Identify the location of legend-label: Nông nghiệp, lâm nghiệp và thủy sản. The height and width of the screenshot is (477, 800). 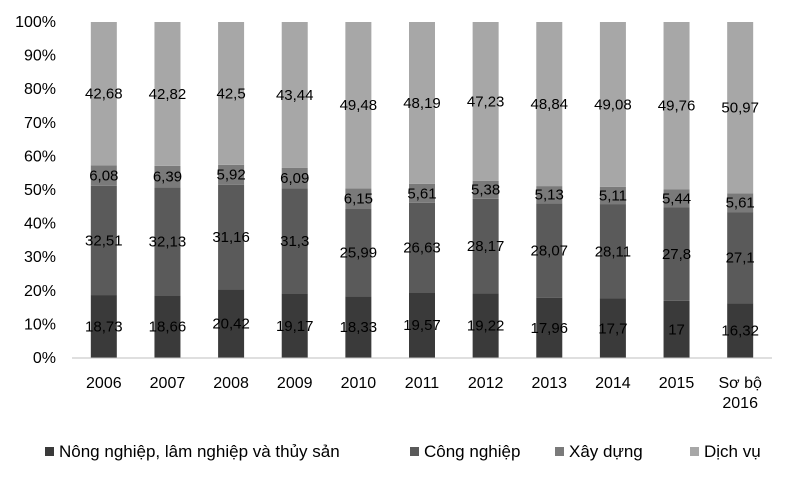
(199, 451).